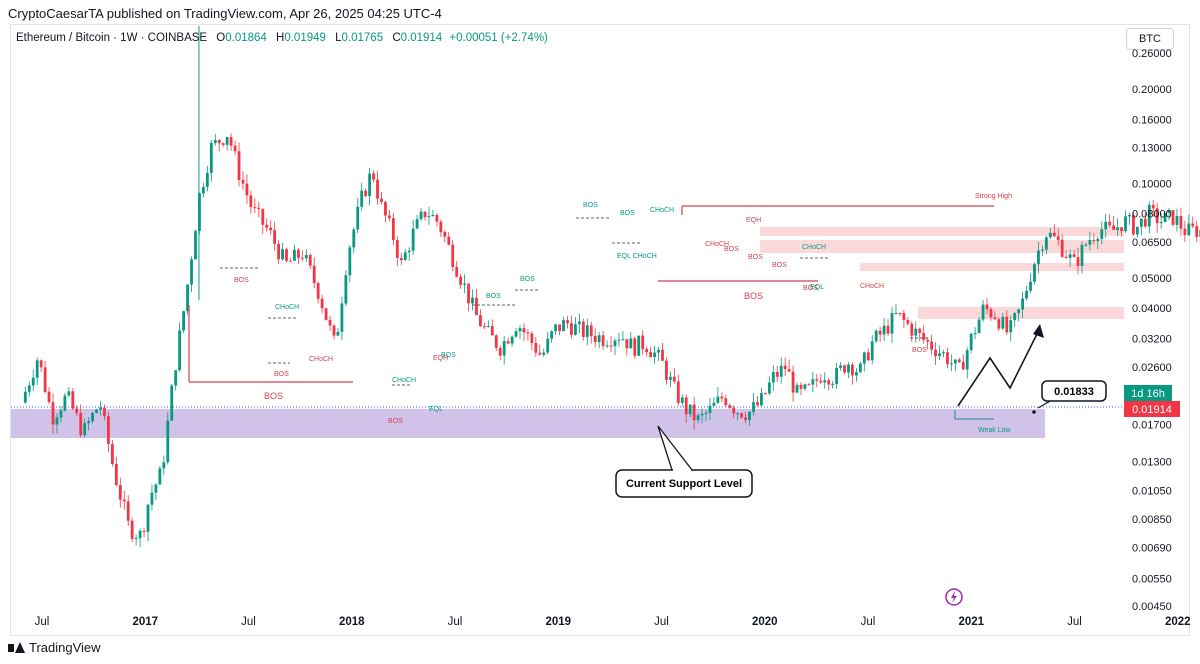  What do you see at coordinates (919, 350) in the screenshot?
I see `label-bos-2025: BOS` at bounding box center [919, 350].